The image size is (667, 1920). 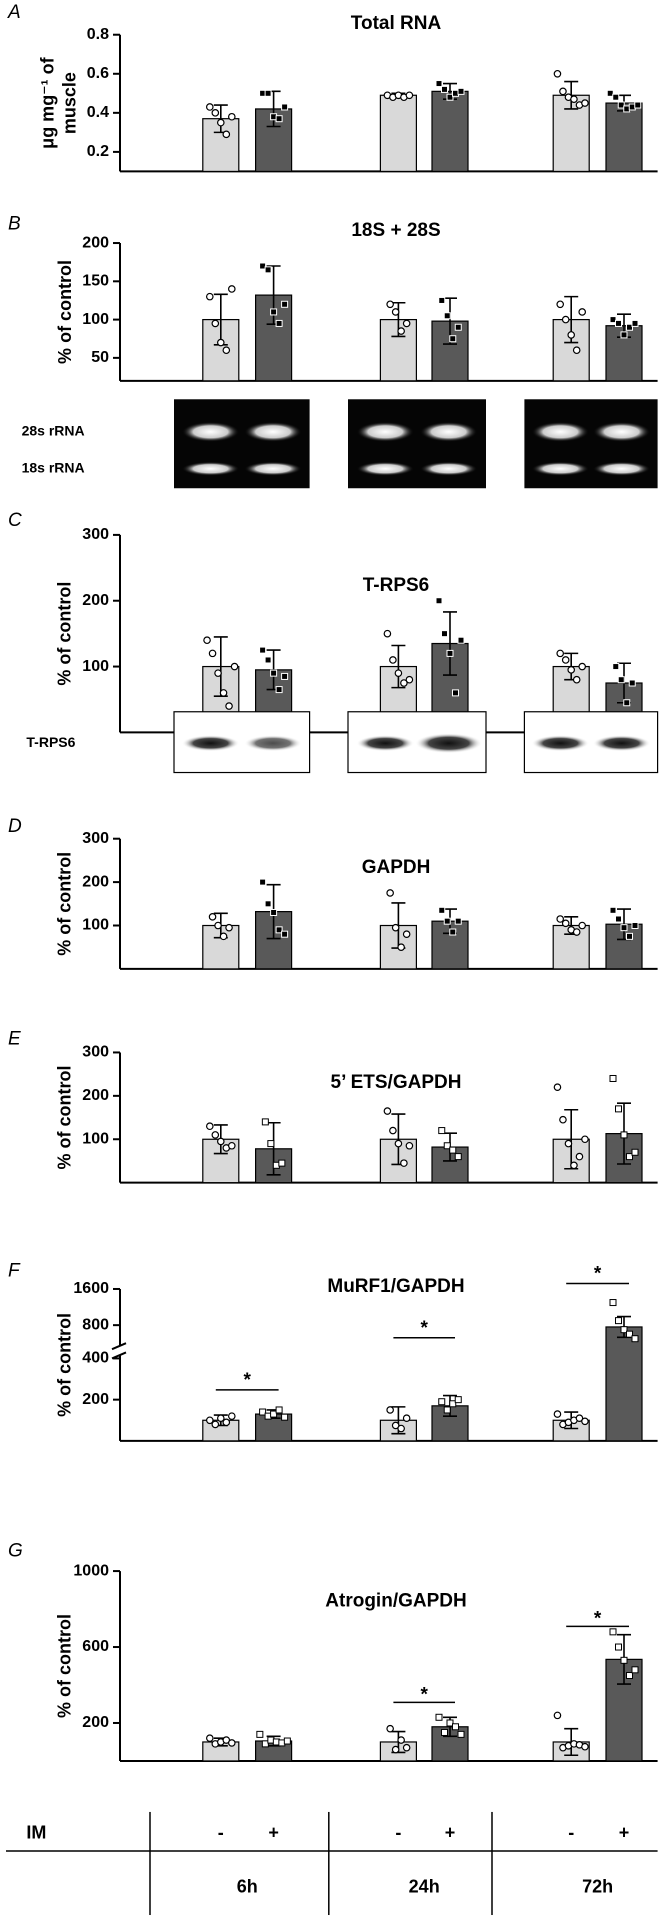 I want to click on y-axis-label: μg mg⁻¹ of, so click(x=48, y=102).